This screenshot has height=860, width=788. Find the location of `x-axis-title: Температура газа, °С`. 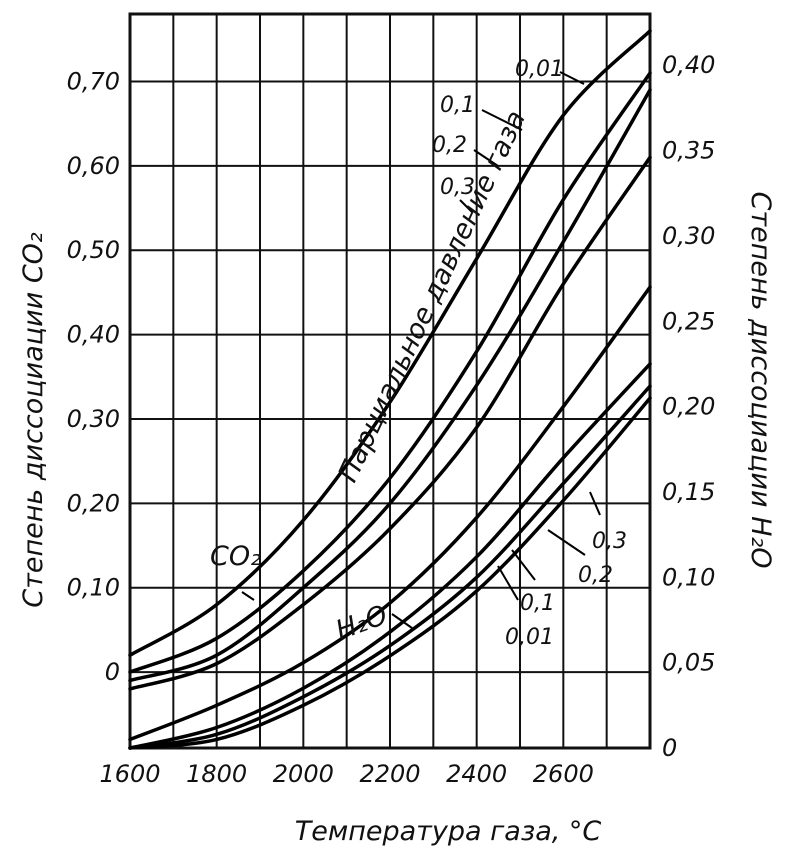

x-axis-title: Температура газа, °С is located at coordinates (448, 831).